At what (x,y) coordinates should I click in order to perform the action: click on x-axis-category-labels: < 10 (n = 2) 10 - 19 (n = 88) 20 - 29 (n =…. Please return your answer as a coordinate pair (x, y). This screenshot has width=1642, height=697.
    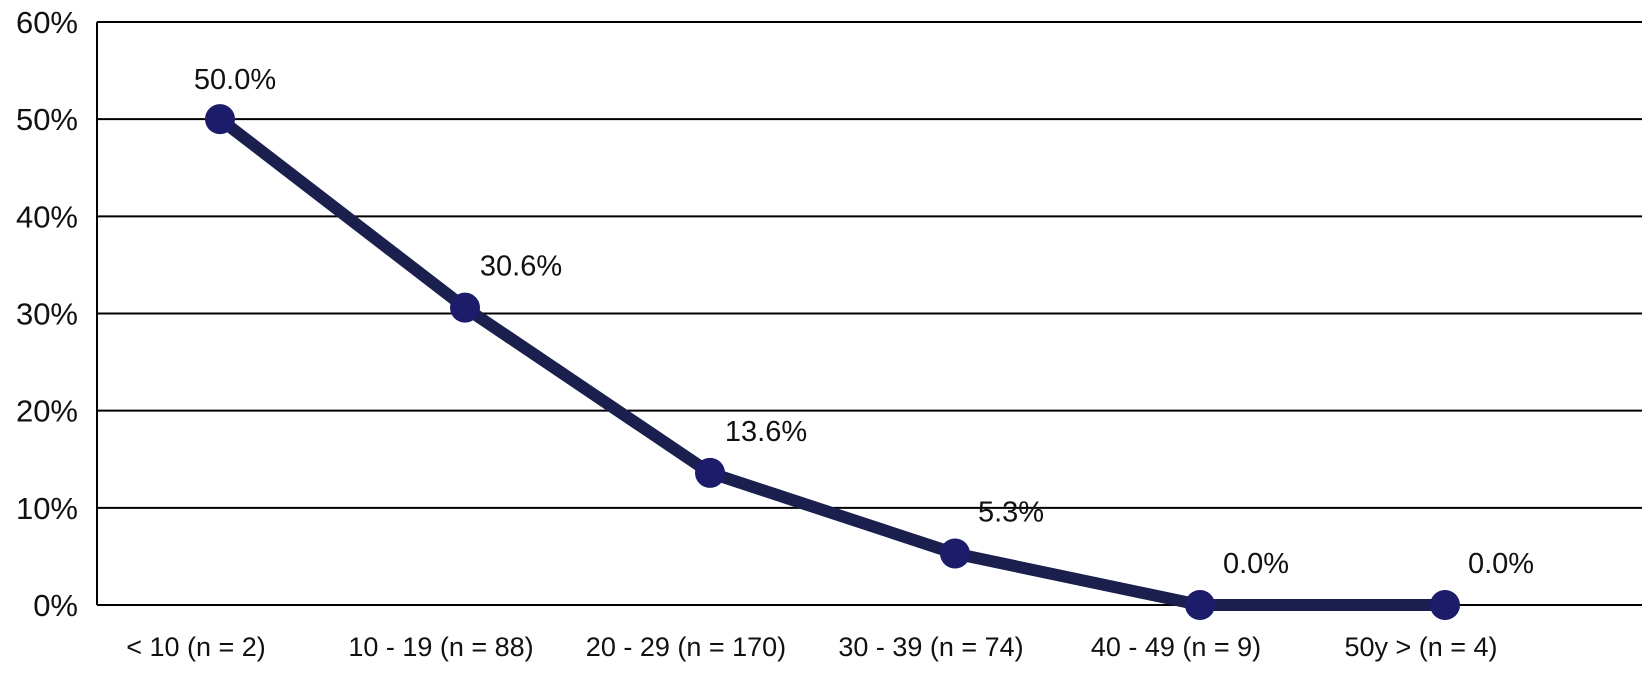
    Looking at the image, I should click on (811, 647).